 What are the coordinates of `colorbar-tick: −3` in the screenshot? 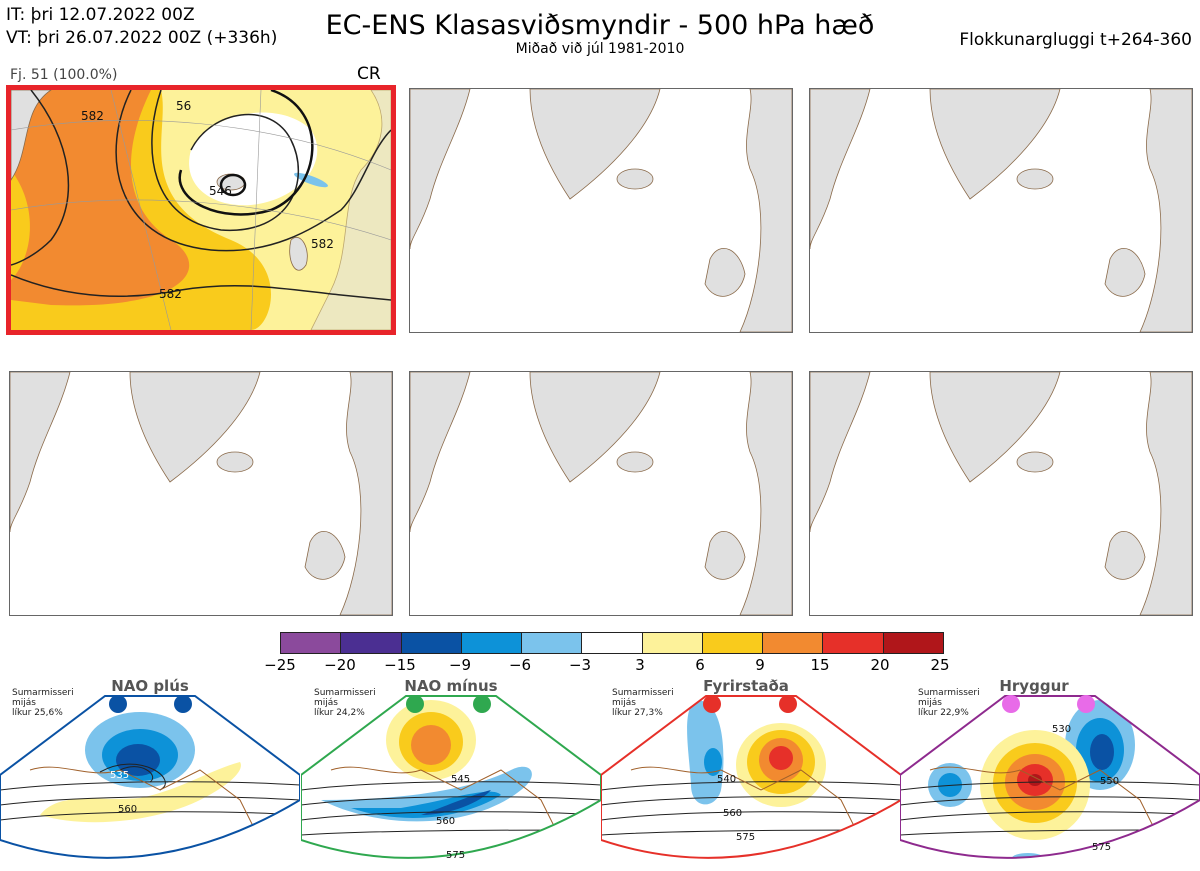 It's located at (580, 665).